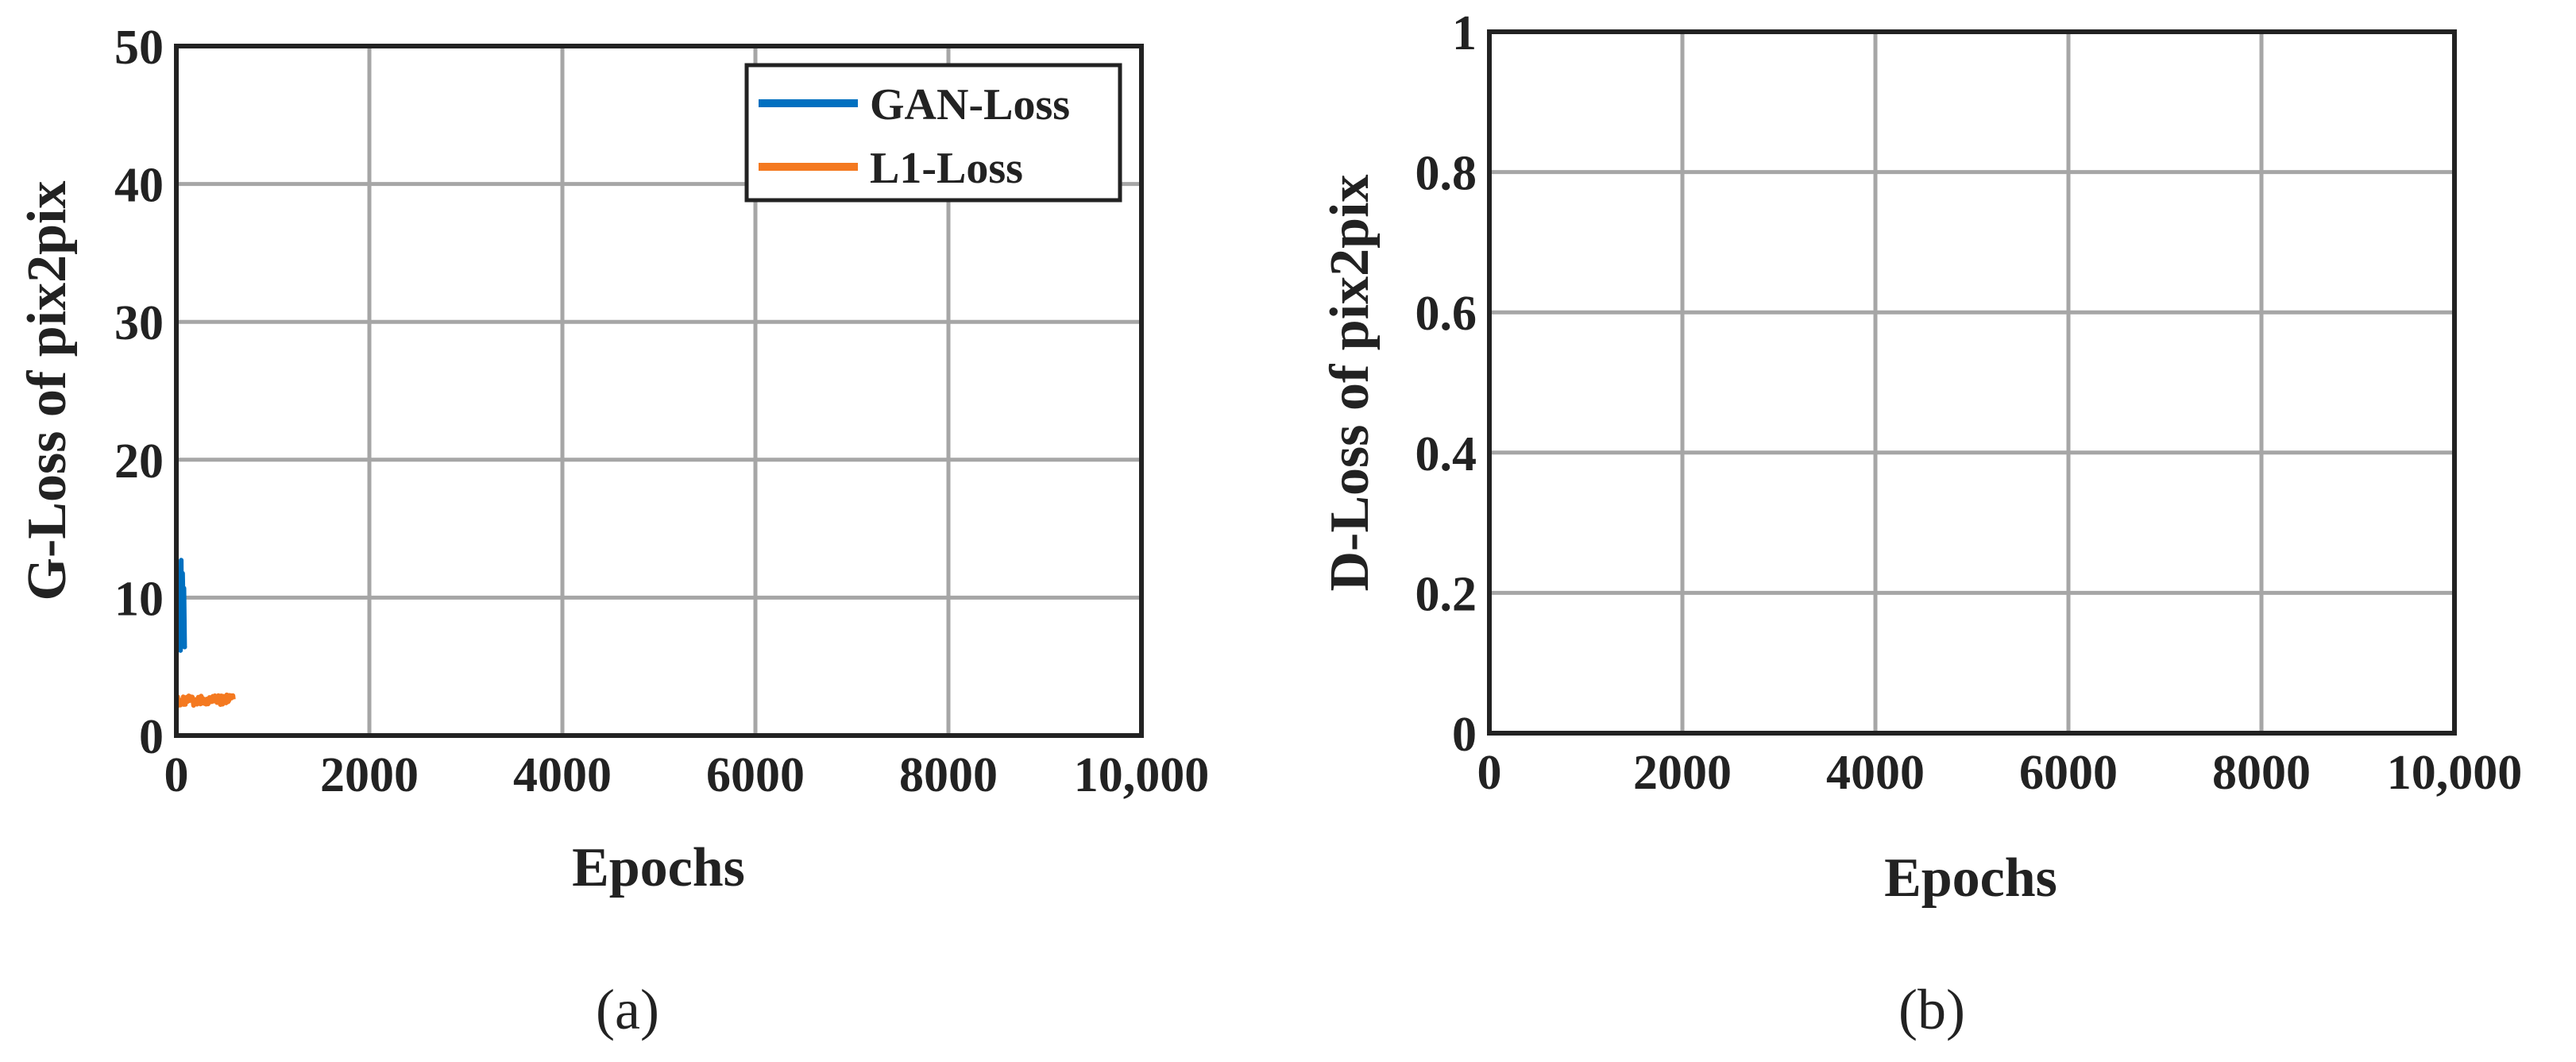  I want to click on y-tick-label: 40, so click(139, 186).